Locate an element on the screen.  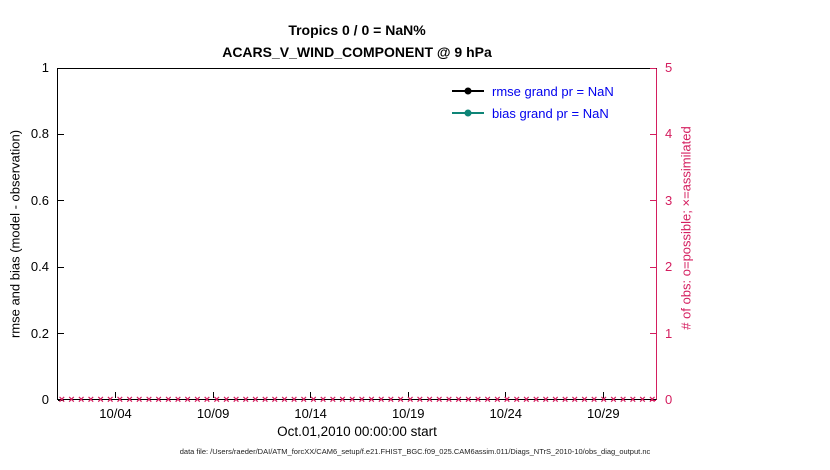
legend-label-rmse: rmse grand pr = NaN is located at coordinates (553, 91).